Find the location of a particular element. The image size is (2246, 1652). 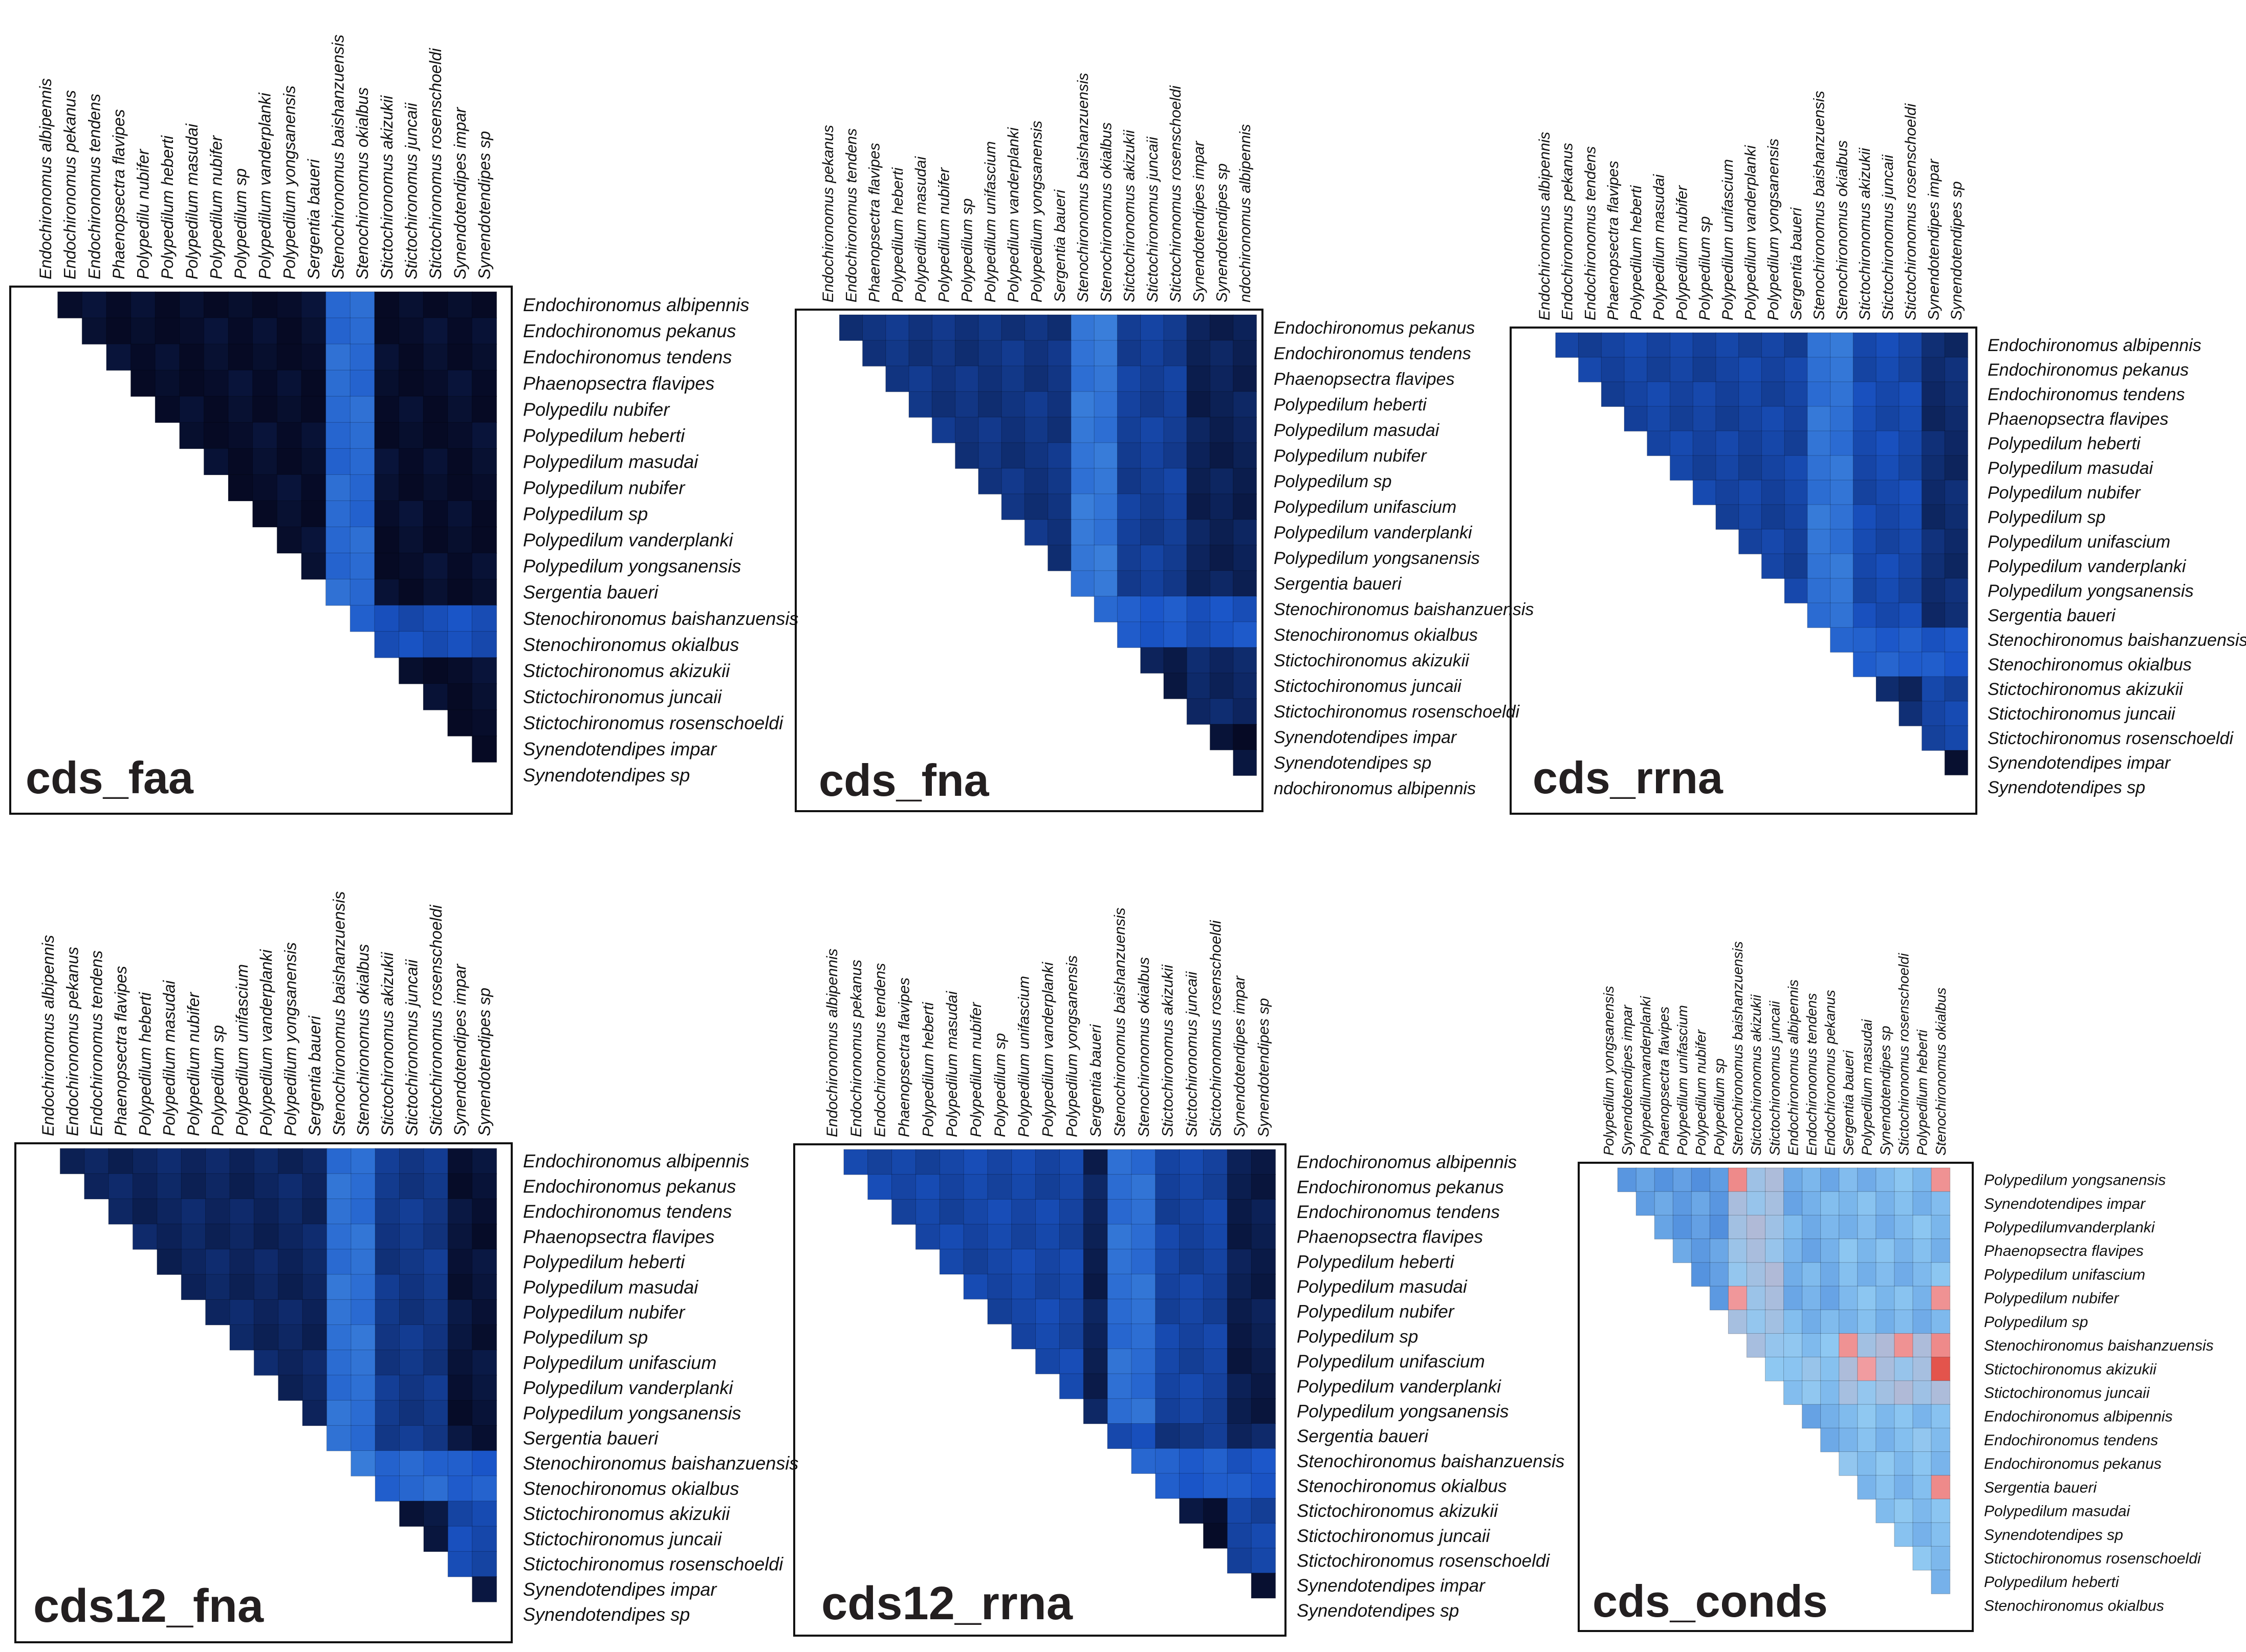

column-label-polypedilum-nubifer: Polypedilum nubifer is located at coordinates (943, 234).